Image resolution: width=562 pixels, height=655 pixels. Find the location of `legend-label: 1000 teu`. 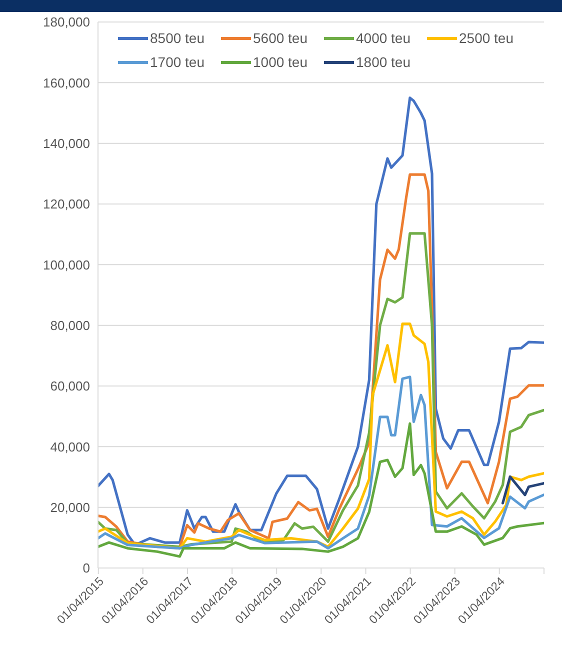

legend-label: 1000 teu is located at coordinates (280, 62).